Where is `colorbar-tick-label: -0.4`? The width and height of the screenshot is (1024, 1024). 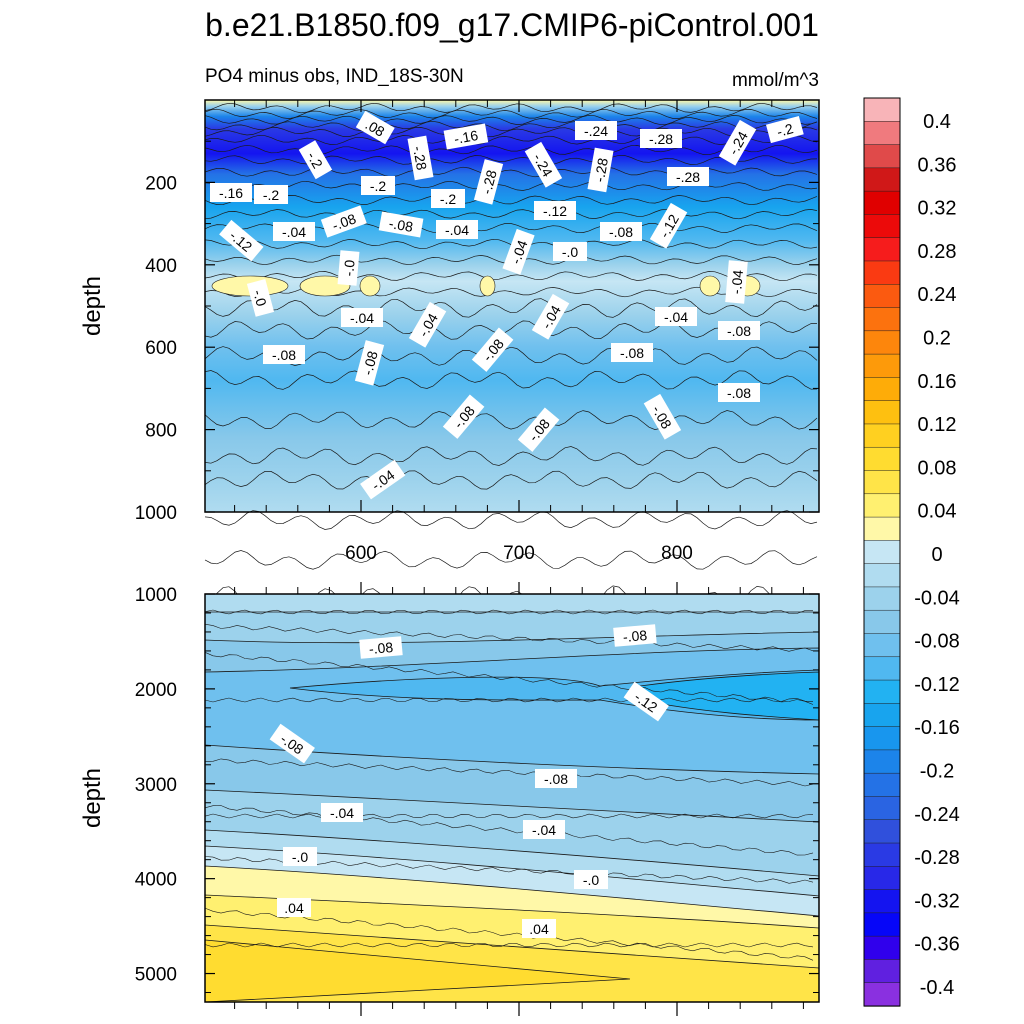
colorbar-tick-label: -0.4 is located at coordinates (937, 988).